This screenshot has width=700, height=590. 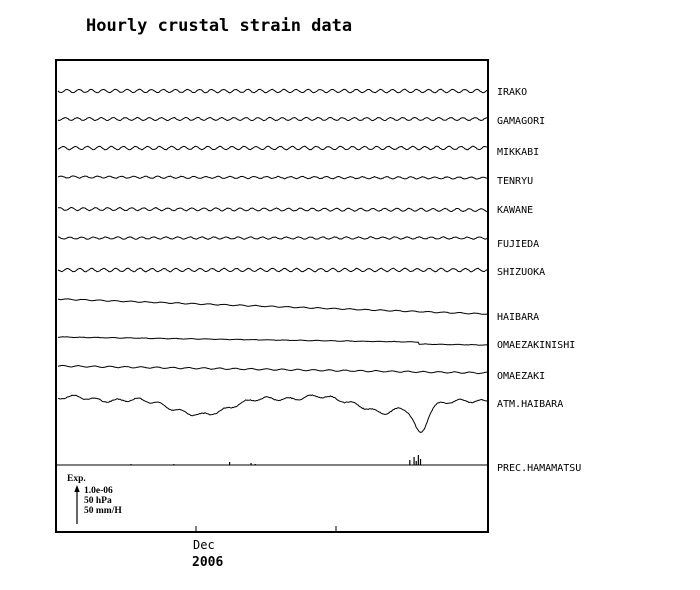 I want to click on series-label-haibara: HAIBARA, so click(x=518, y=317).